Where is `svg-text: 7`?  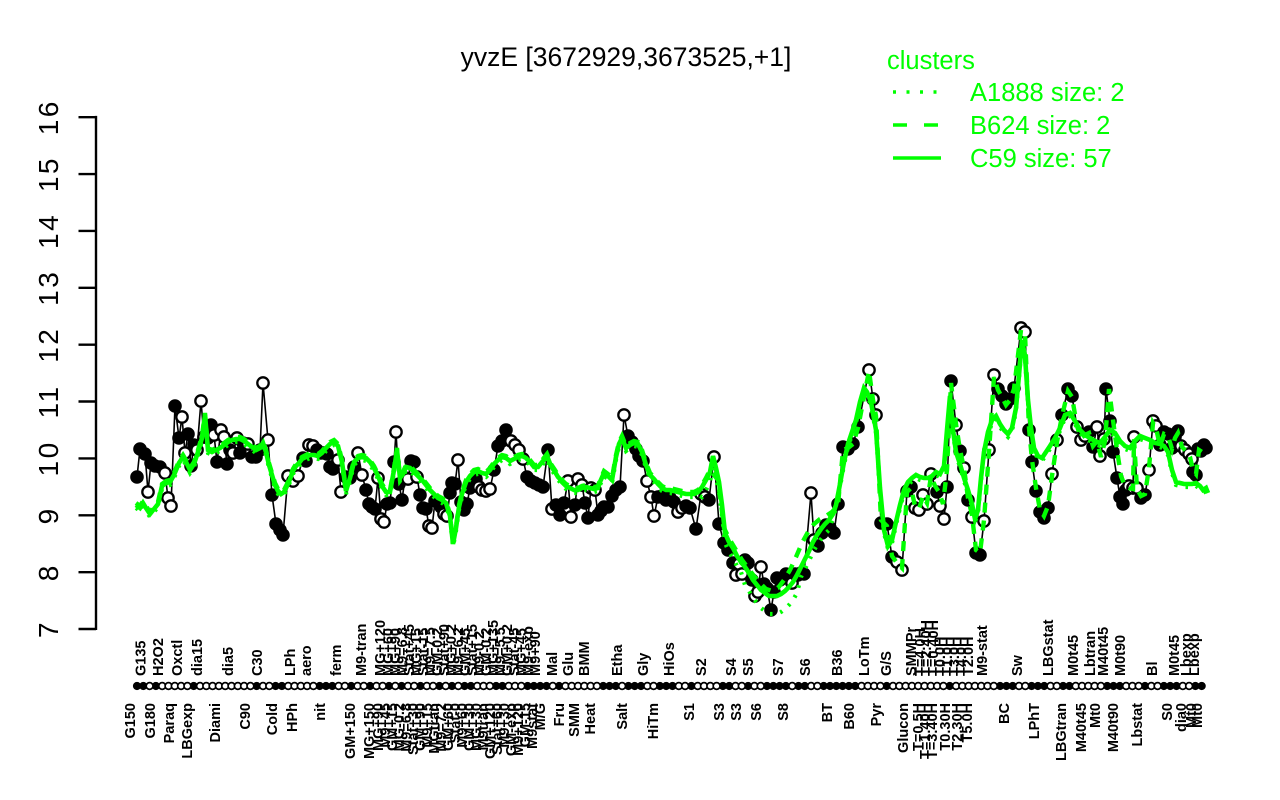 svg-text: 7 is located at coordinates (48, 629).